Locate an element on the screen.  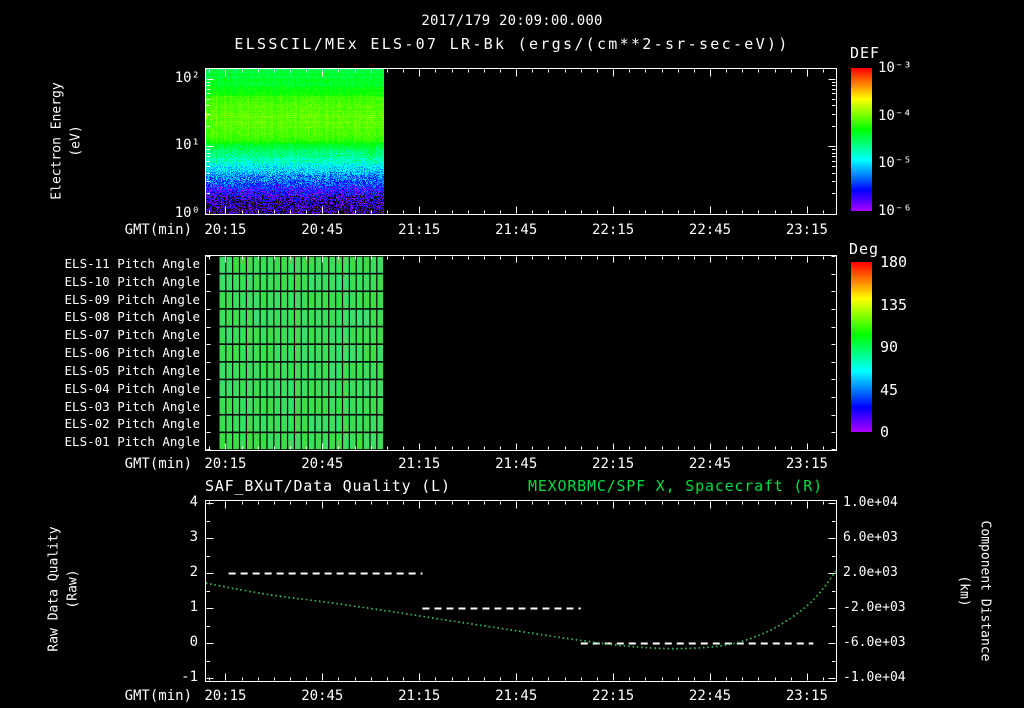
def-tick-label: 10⁻⁴ is located at coordinates (895, 115).